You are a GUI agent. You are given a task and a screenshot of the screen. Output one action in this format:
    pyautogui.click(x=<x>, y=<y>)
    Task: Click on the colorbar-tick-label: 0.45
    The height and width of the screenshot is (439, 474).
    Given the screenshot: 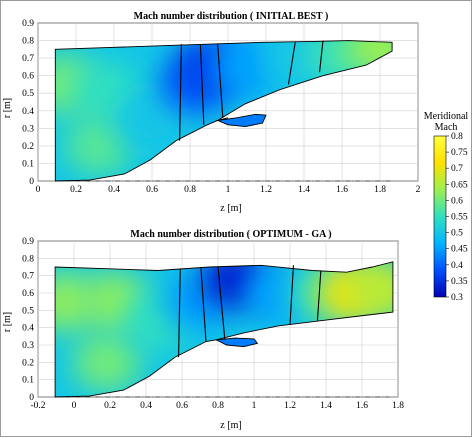 What is the action you would take?
    pyautogui.click(x=459, y=250)
    